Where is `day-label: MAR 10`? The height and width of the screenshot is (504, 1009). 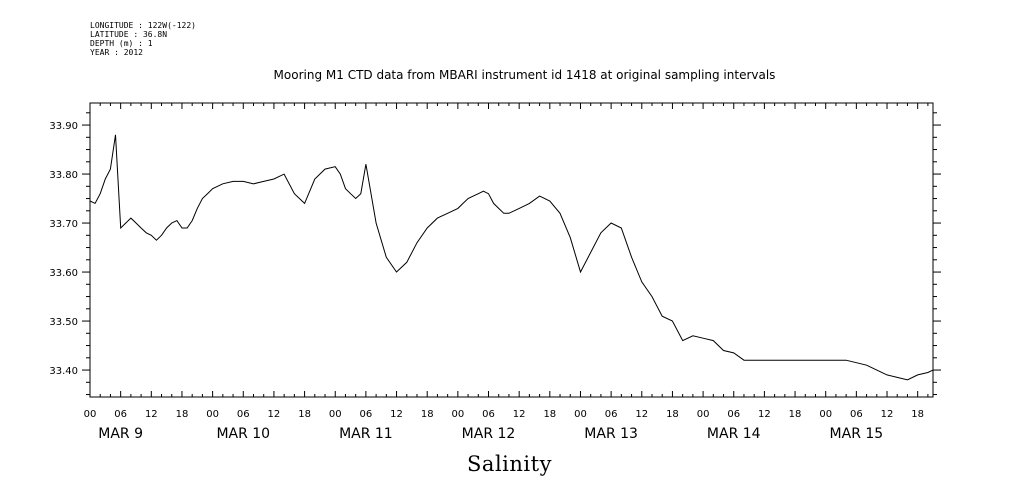
day-label: MAR 10 is located at coordinates (243, 434).